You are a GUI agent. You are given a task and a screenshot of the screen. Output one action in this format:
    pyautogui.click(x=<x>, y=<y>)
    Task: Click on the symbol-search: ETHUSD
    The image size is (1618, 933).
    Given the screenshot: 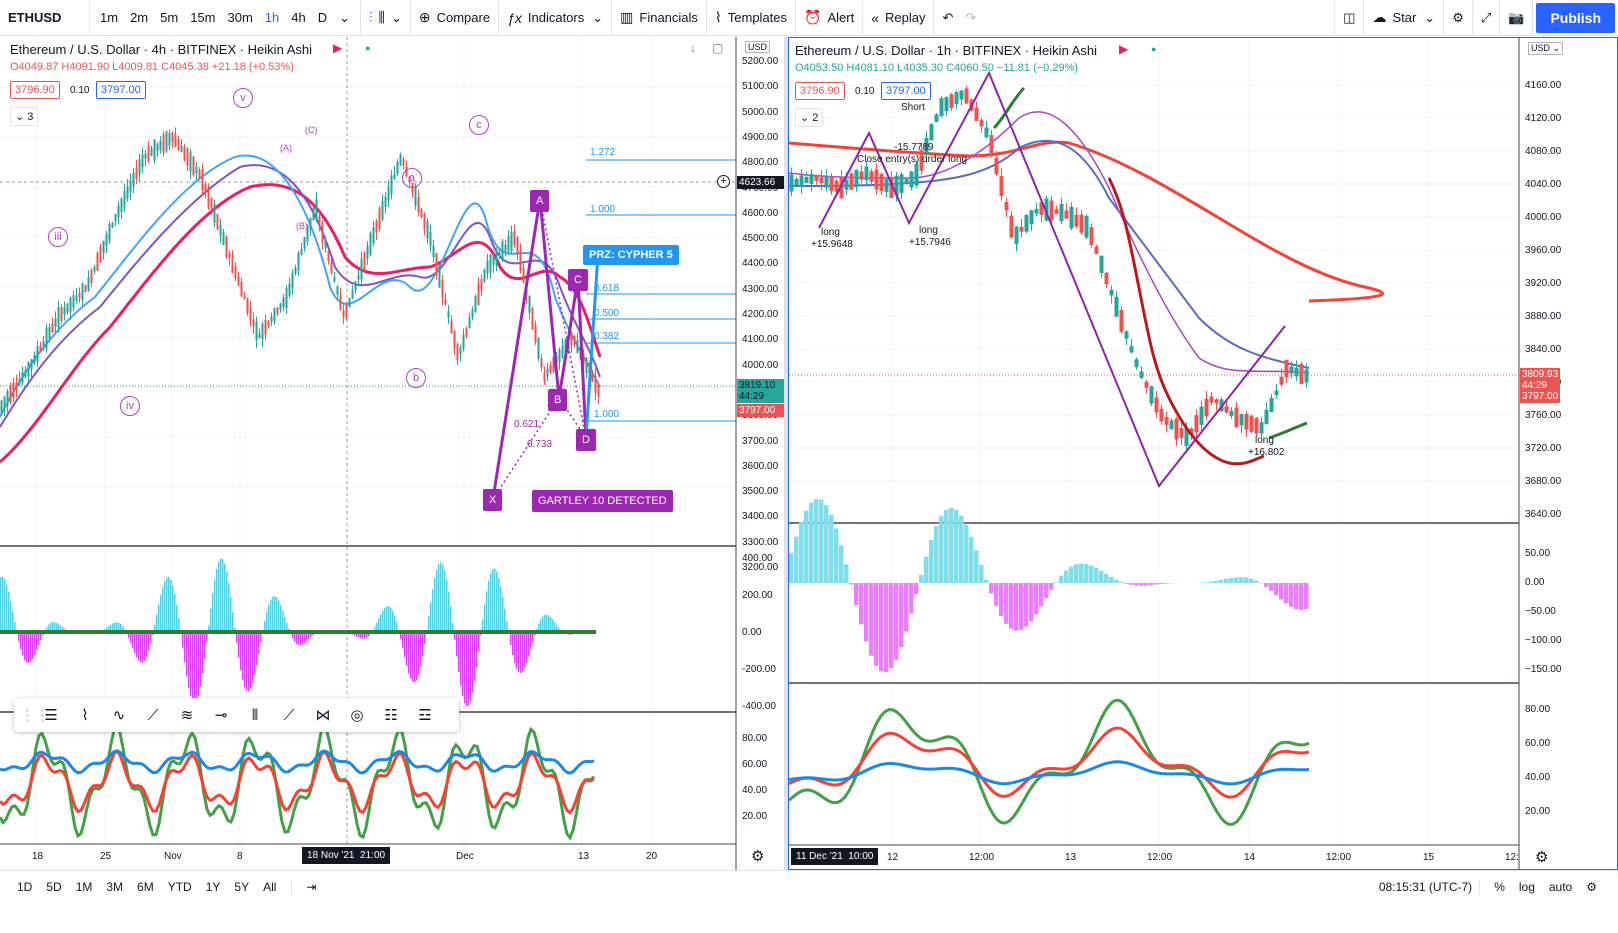 What is the action you would take?
    pyautogui.click(x=45, y=18)
    